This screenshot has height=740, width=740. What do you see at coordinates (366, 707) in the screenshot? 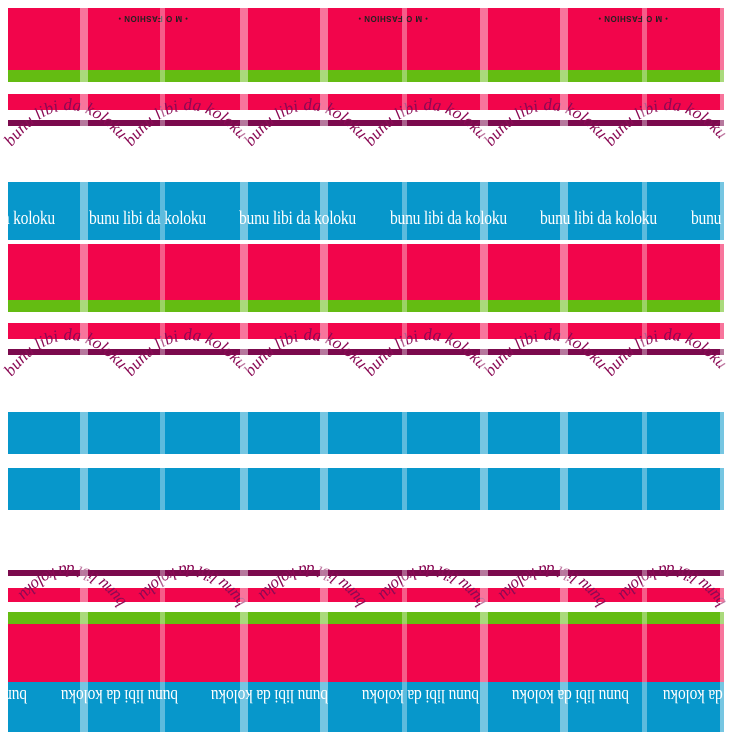
I see `blue-band-bottom` at bounding box center [366, 707].